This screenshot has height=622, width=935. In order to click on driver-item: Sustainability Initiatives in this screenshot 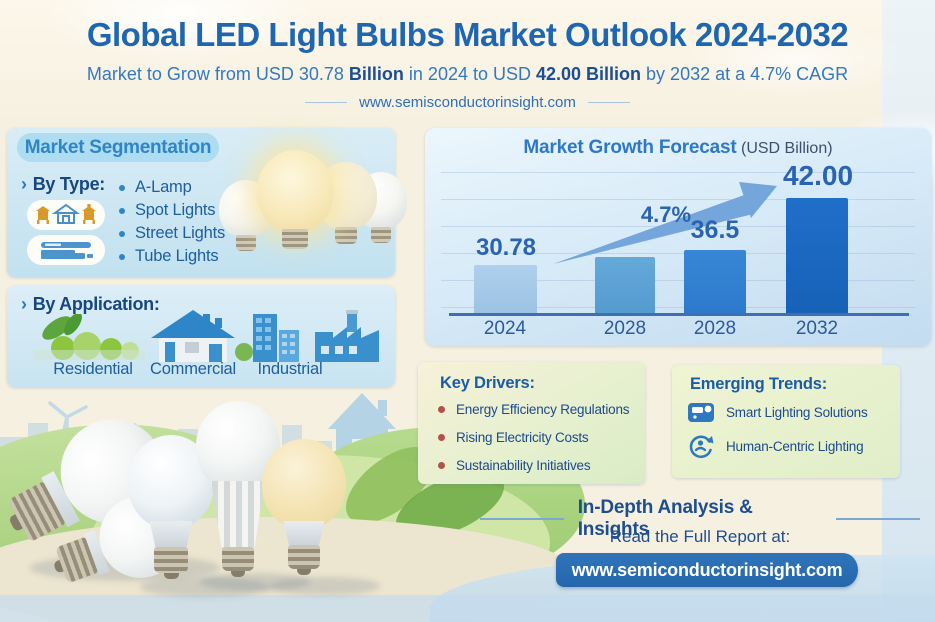, I will do `click(514, 465)`.